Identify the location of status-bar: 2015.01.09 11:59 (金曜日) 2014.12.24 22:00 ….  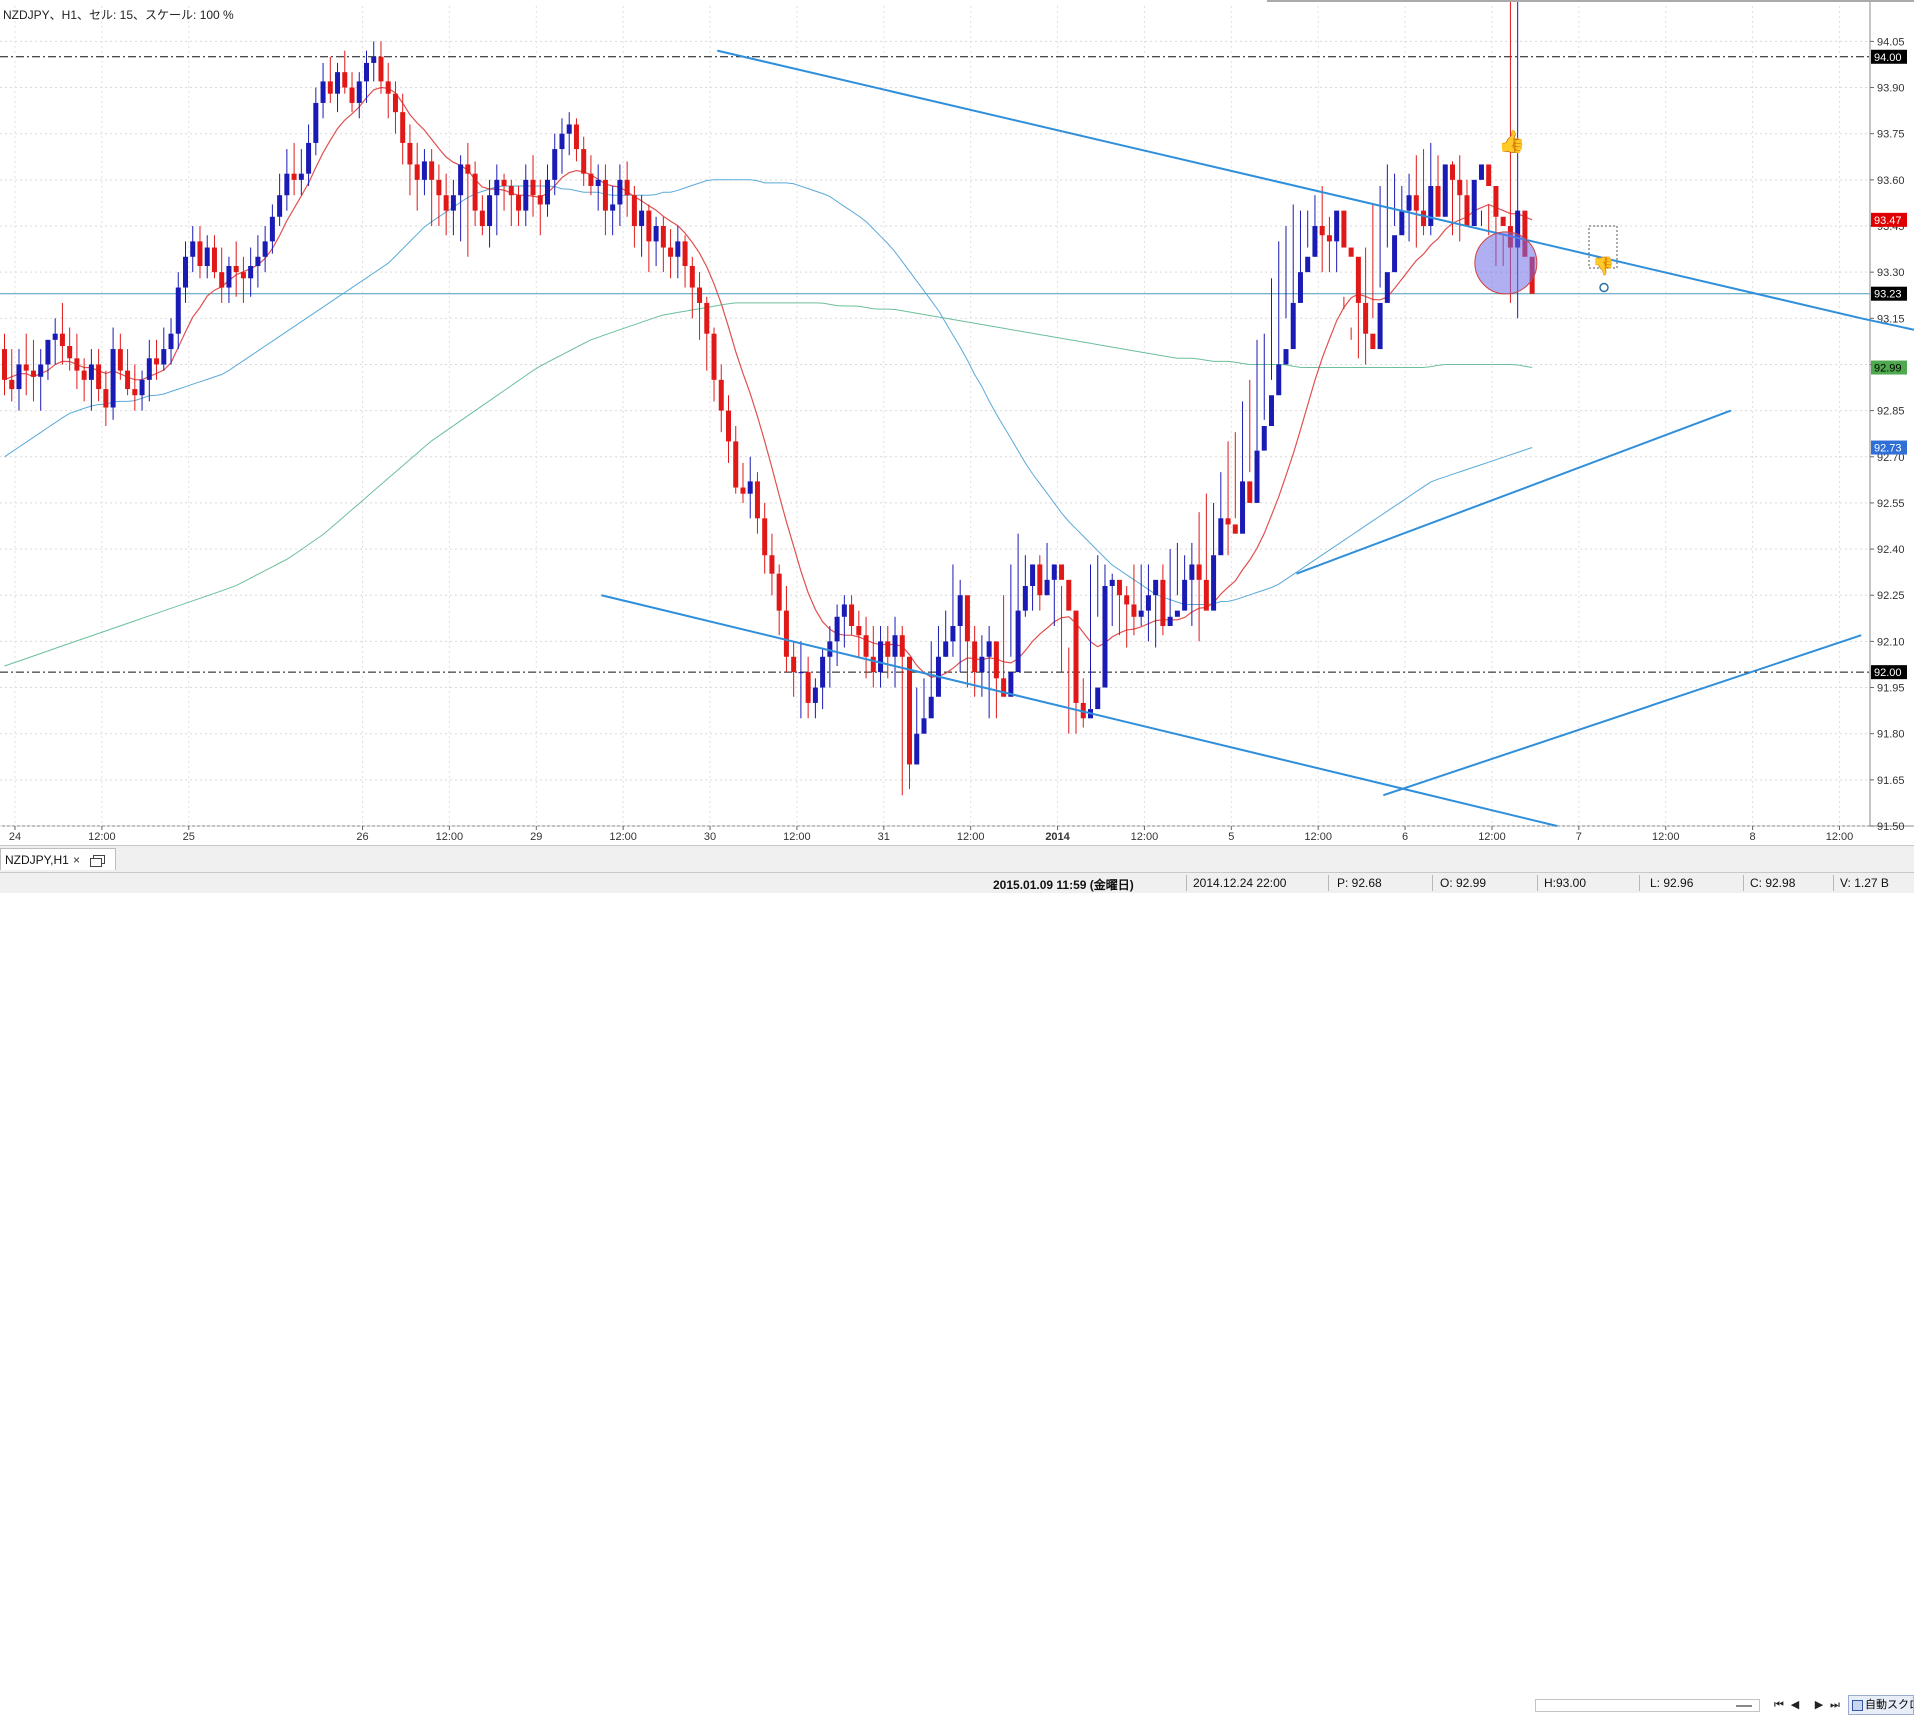
(957, 882).